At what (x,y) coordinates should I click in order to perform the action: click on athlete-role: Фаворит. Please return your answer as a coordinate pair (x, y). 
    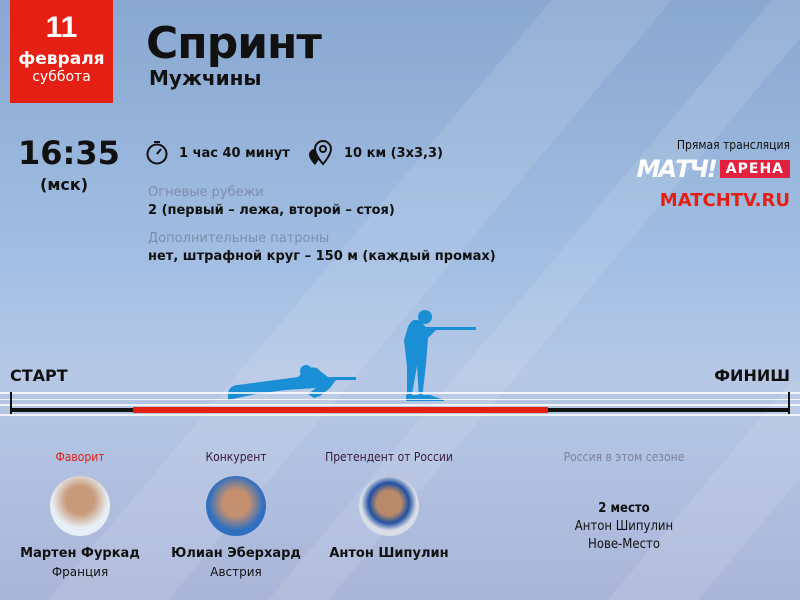
    Looking at the image, I should click on (80, 457).